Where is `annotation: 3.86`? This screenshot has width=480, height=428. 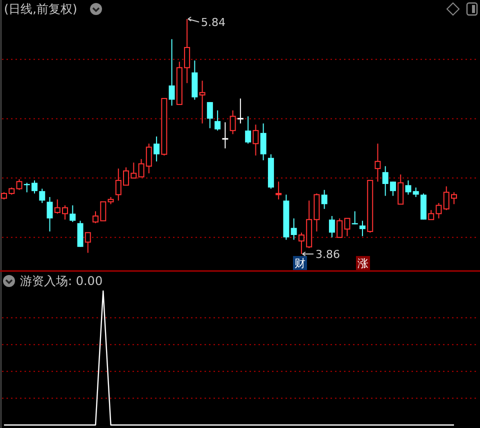
annotation: 3.86 is located at coordinates (327, 254).